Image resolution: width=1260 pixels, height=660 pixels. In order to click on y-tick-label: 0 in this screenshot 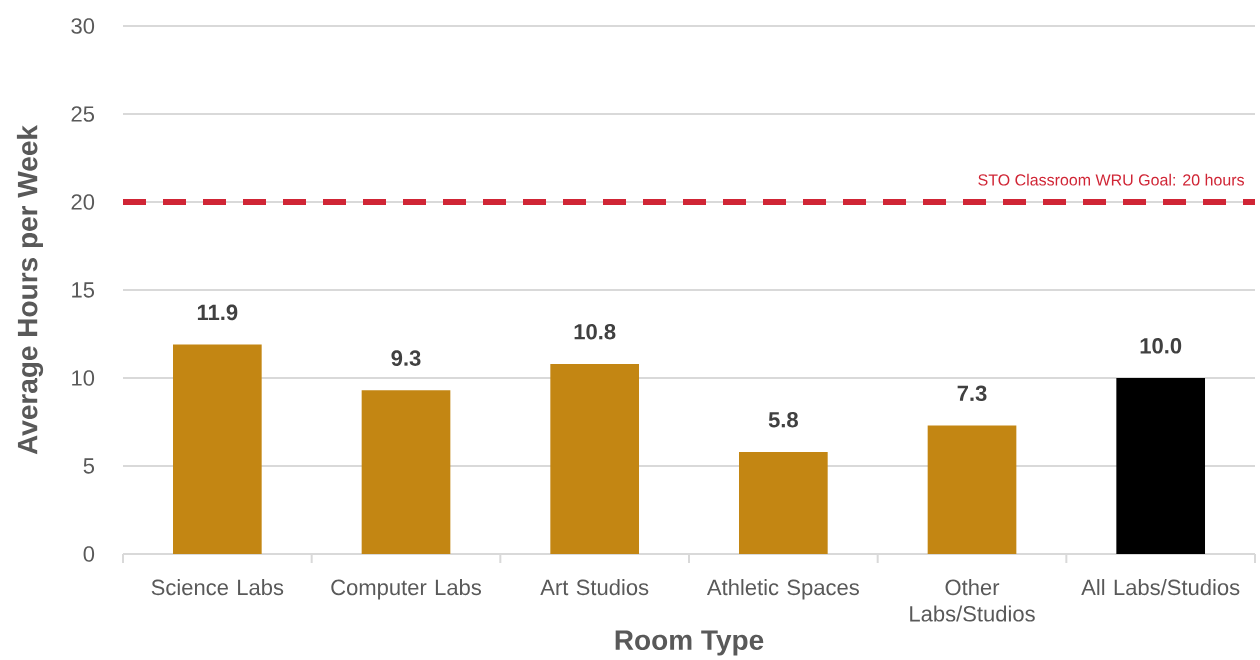, I will do `click(89, 554)`.